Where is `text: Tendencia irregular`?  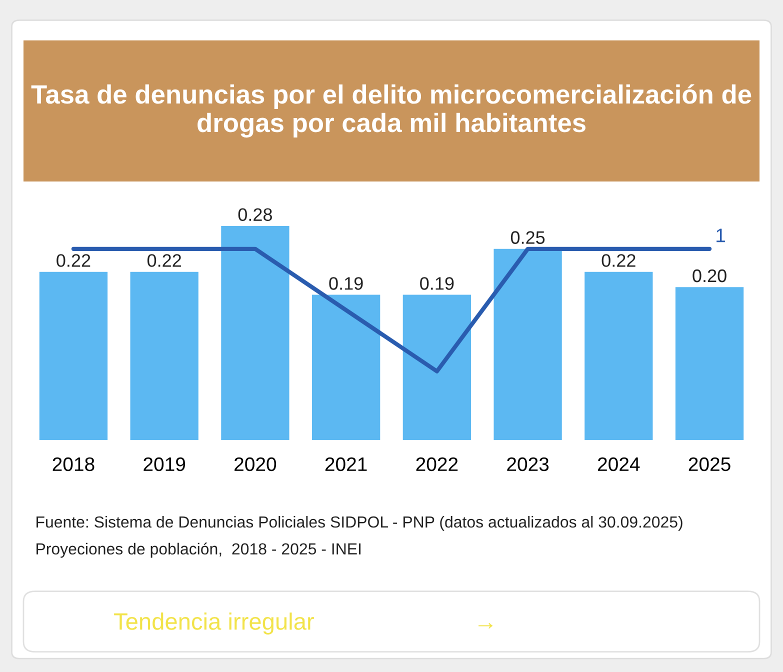
text: Tendencia irregular is located at coordinates (214, 623).